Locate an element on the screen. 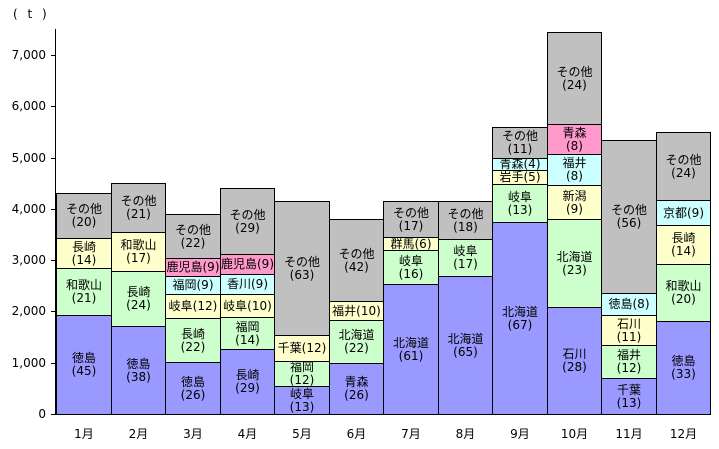  bar-segment: 徳島 (33) is located at coordinates (683, 368).